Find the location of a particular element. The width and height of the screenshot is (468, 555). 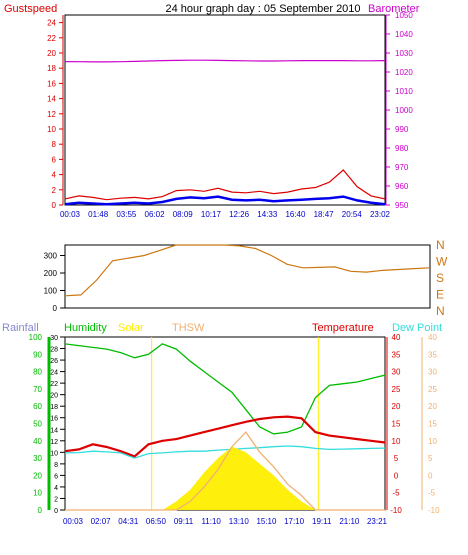

time-tick-label: 12:26 is located at coordinates (239, 214).